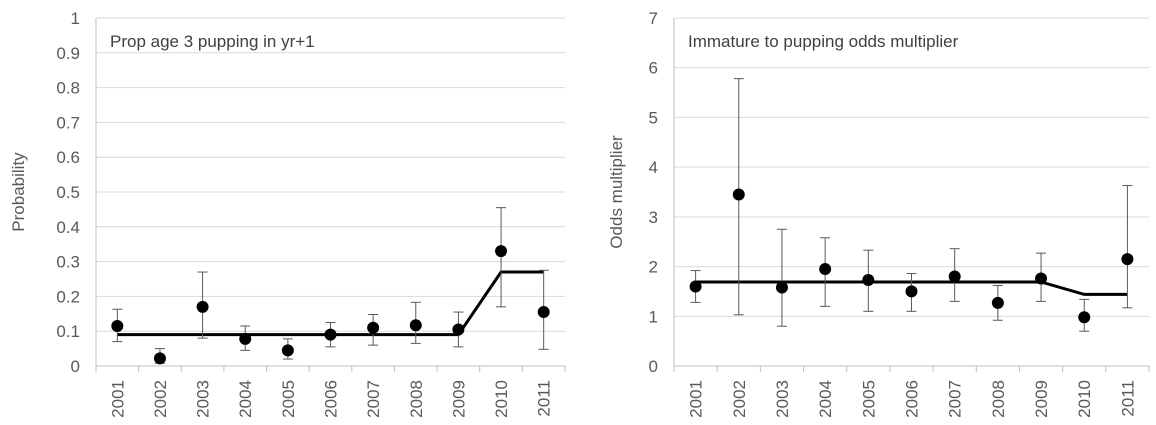  What do you see at coordinates (616, 192) in the screenshot?
I see `y-axis-label: Odds multiplier` at bounding box center [616, 192].